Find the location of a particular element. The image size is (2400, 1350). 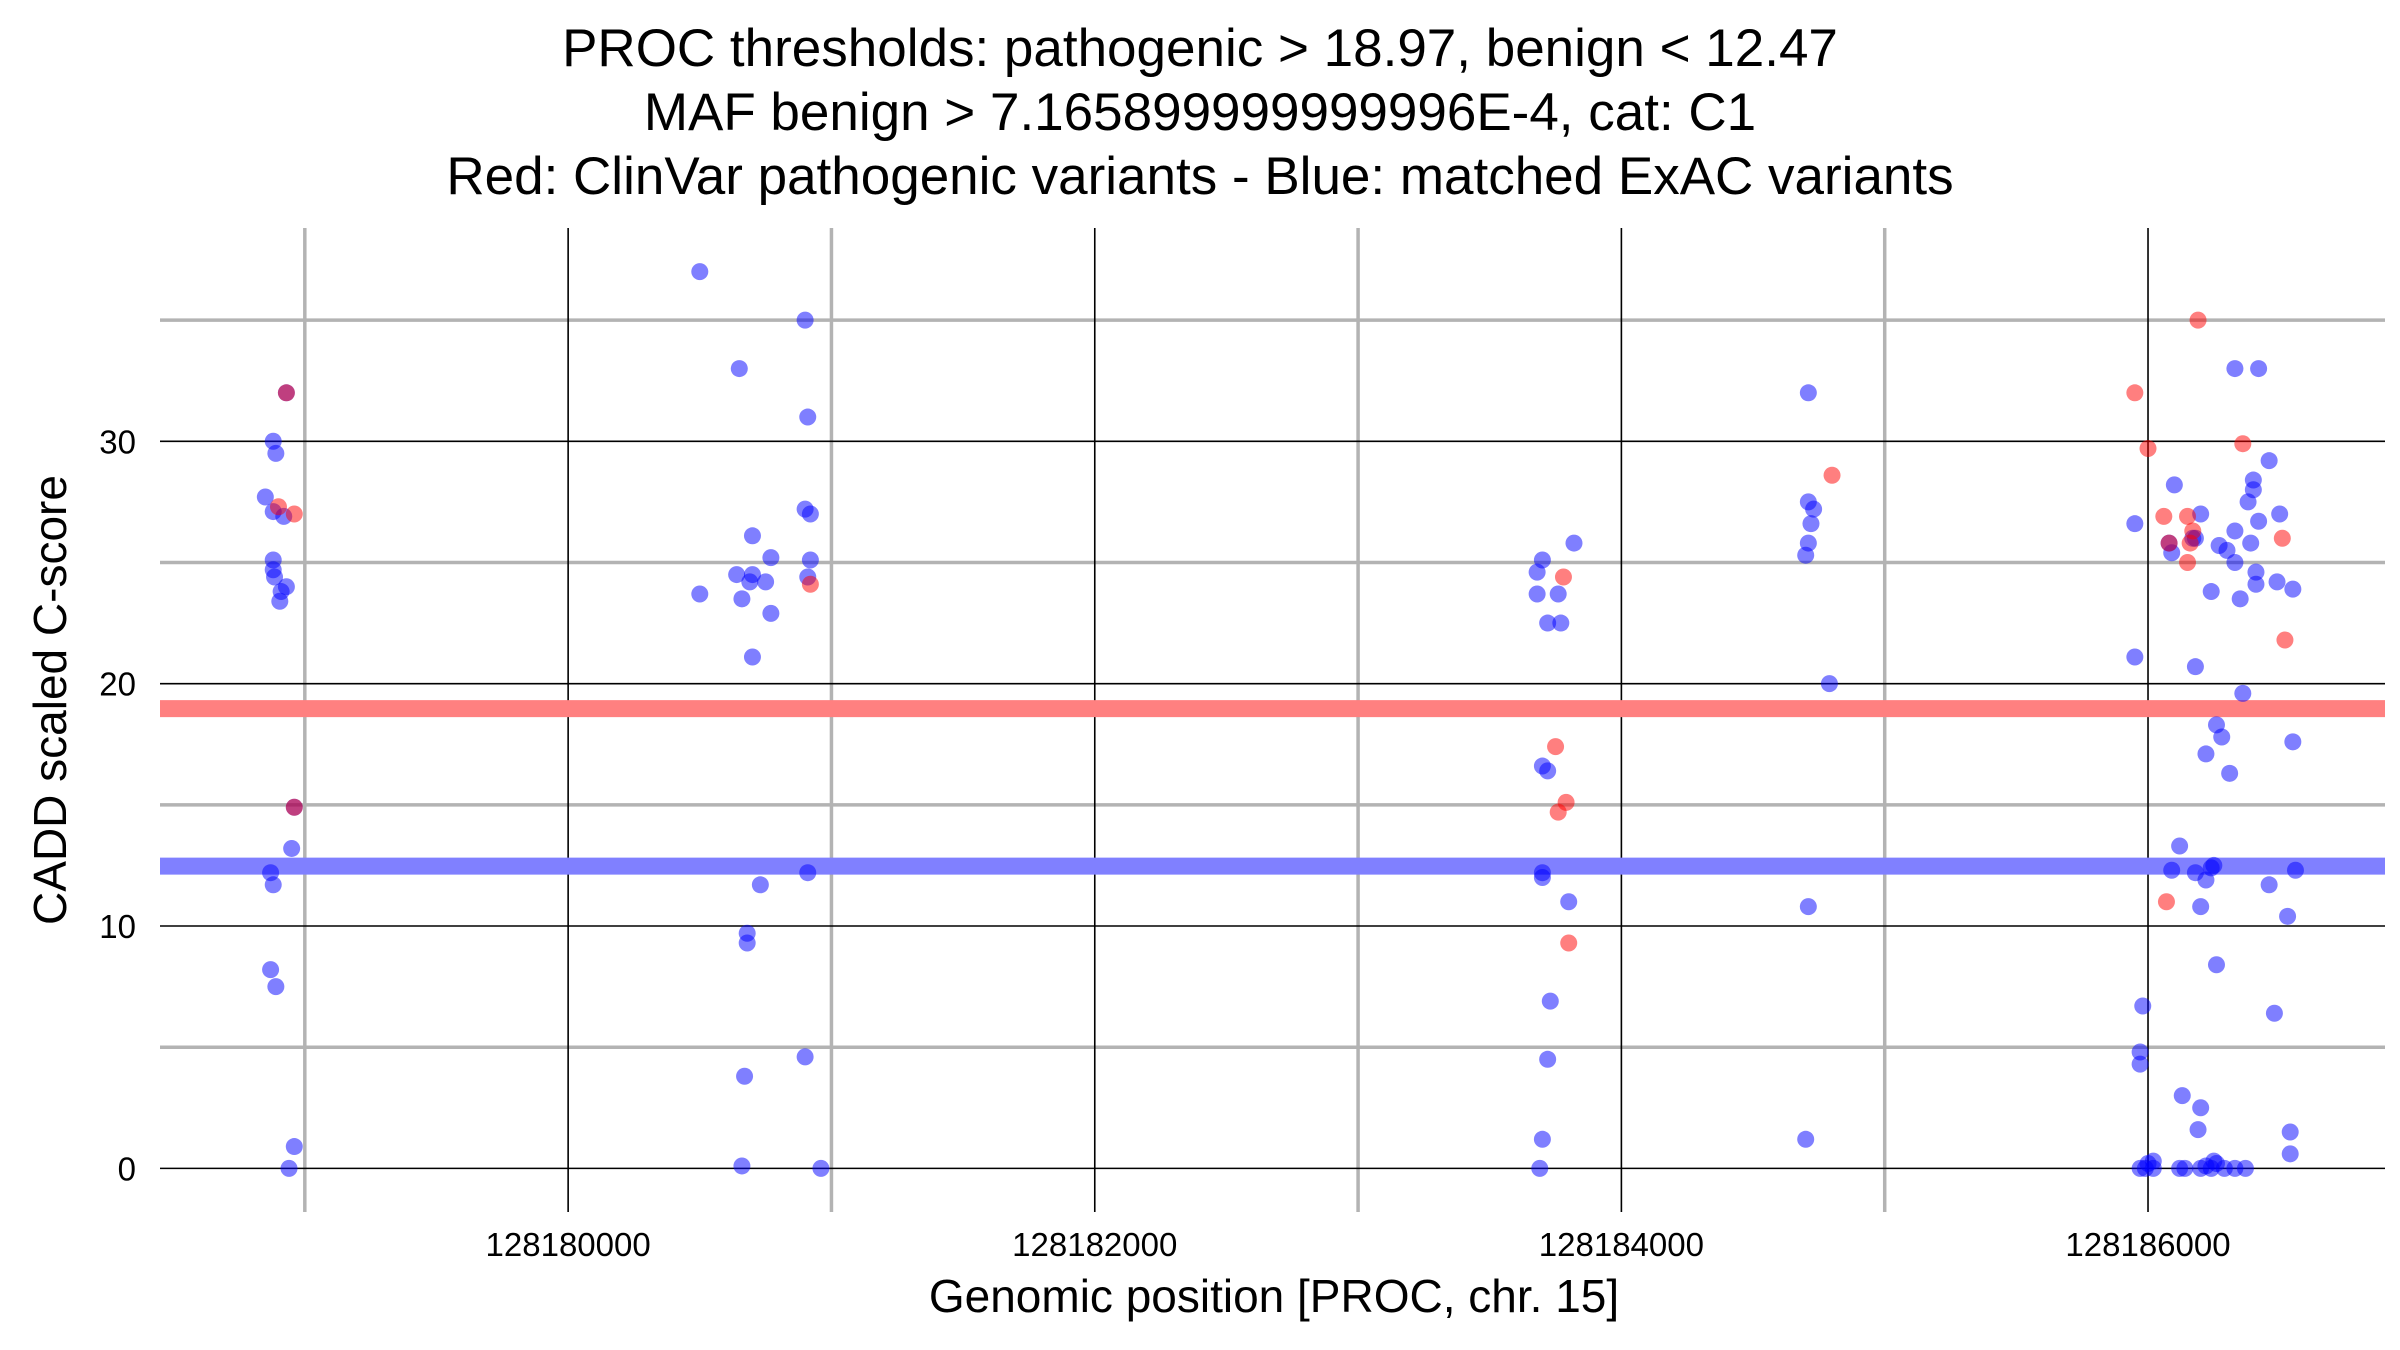

y-tick-label: 0 is located at coordinates (127, 1168).